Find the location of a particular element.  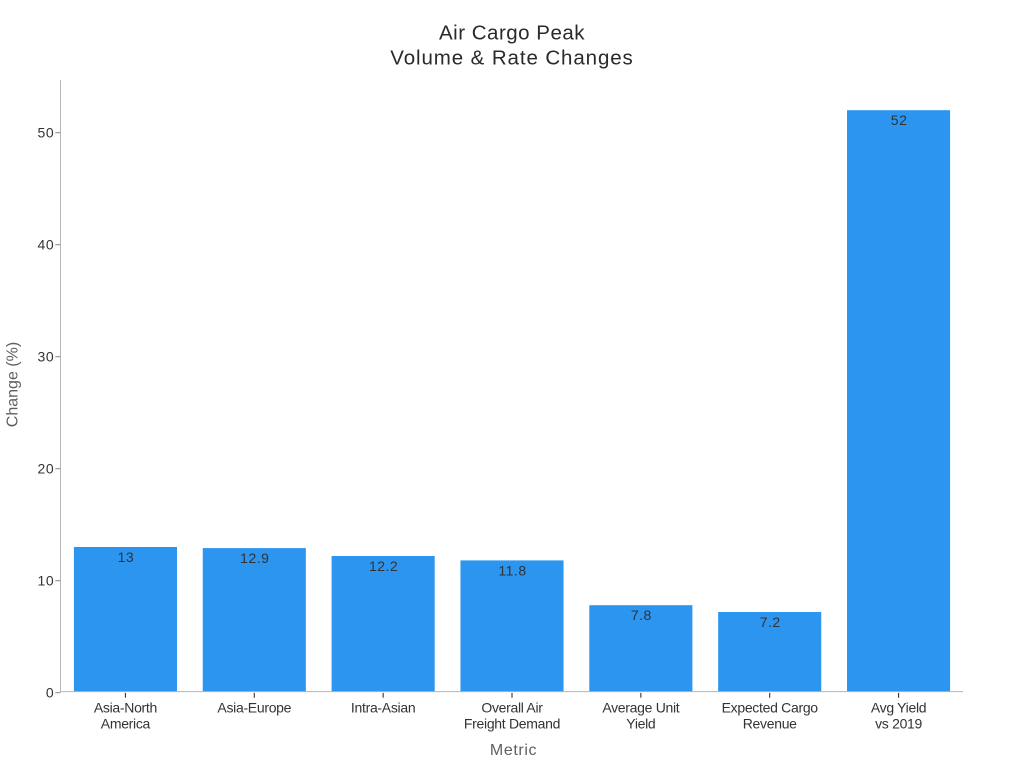

svg-text: 50 is located at coordinates (46, 133).